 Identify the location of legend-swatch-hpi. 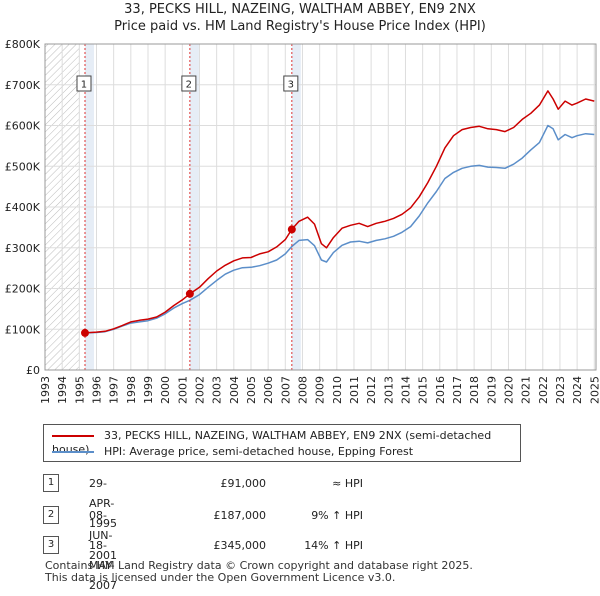
(73, 452).